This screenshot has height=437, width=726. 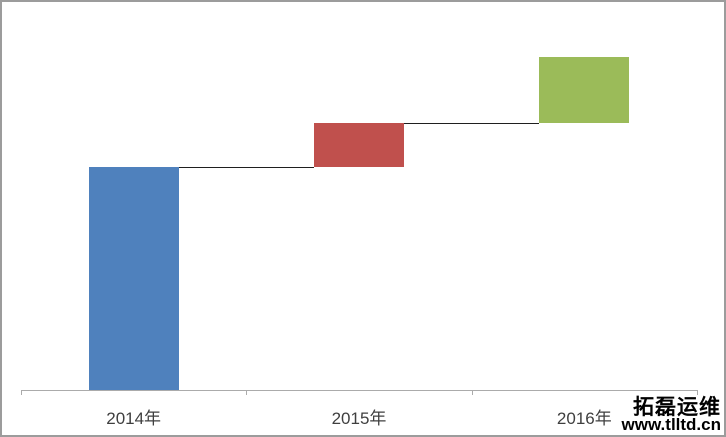 I want to click on x-axis-line, so click(x=359, y=390).